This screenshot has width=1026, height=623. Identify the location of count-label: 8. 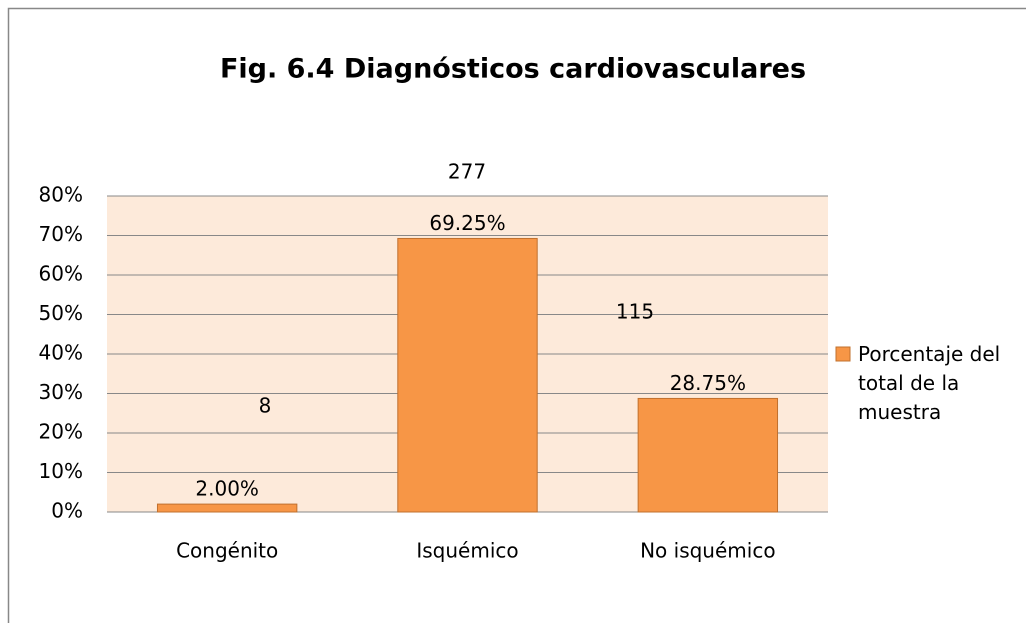
(265, 406).